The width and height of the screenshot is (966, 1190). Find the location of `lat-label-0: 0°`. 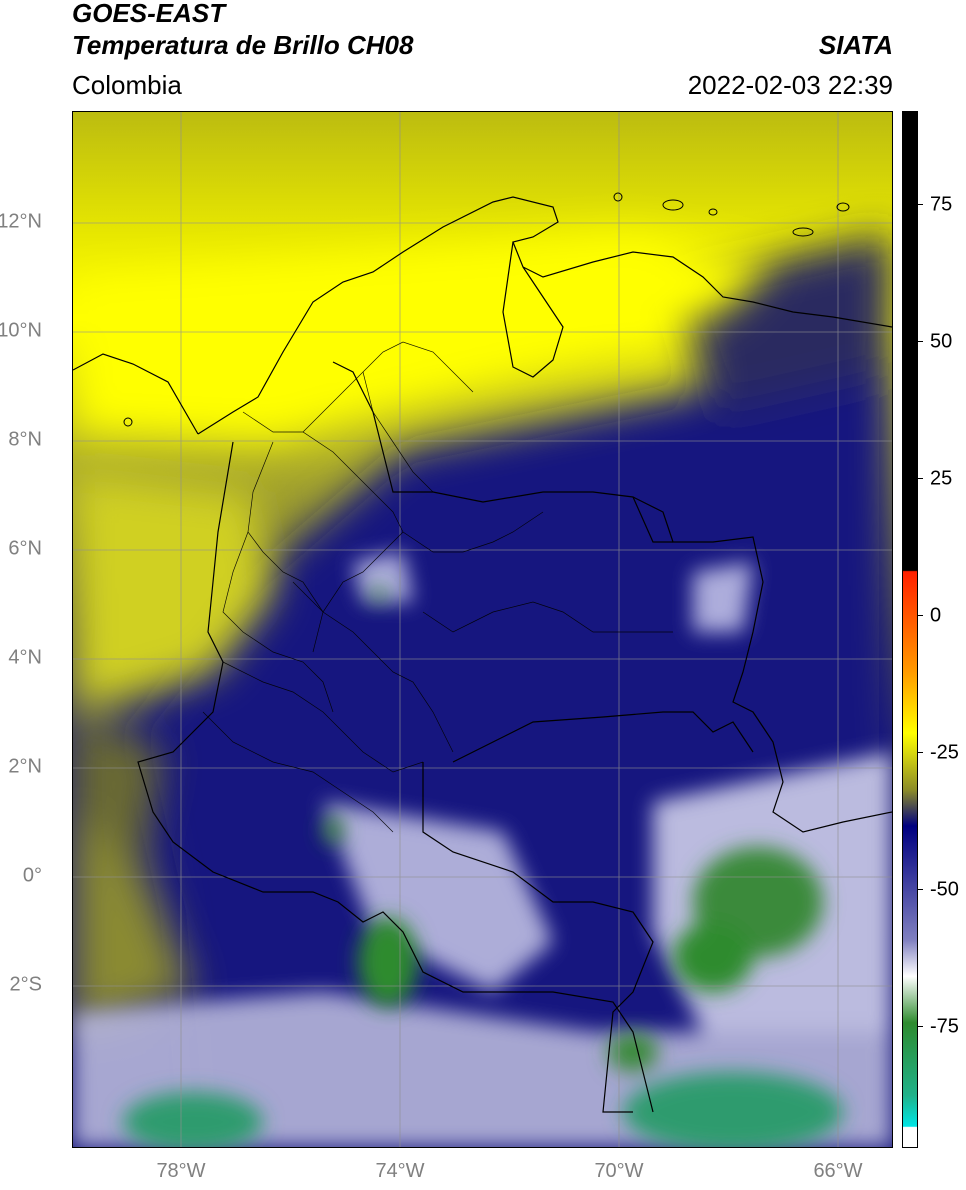

lat-label-0: 0° is located at coordinates (32, 875).